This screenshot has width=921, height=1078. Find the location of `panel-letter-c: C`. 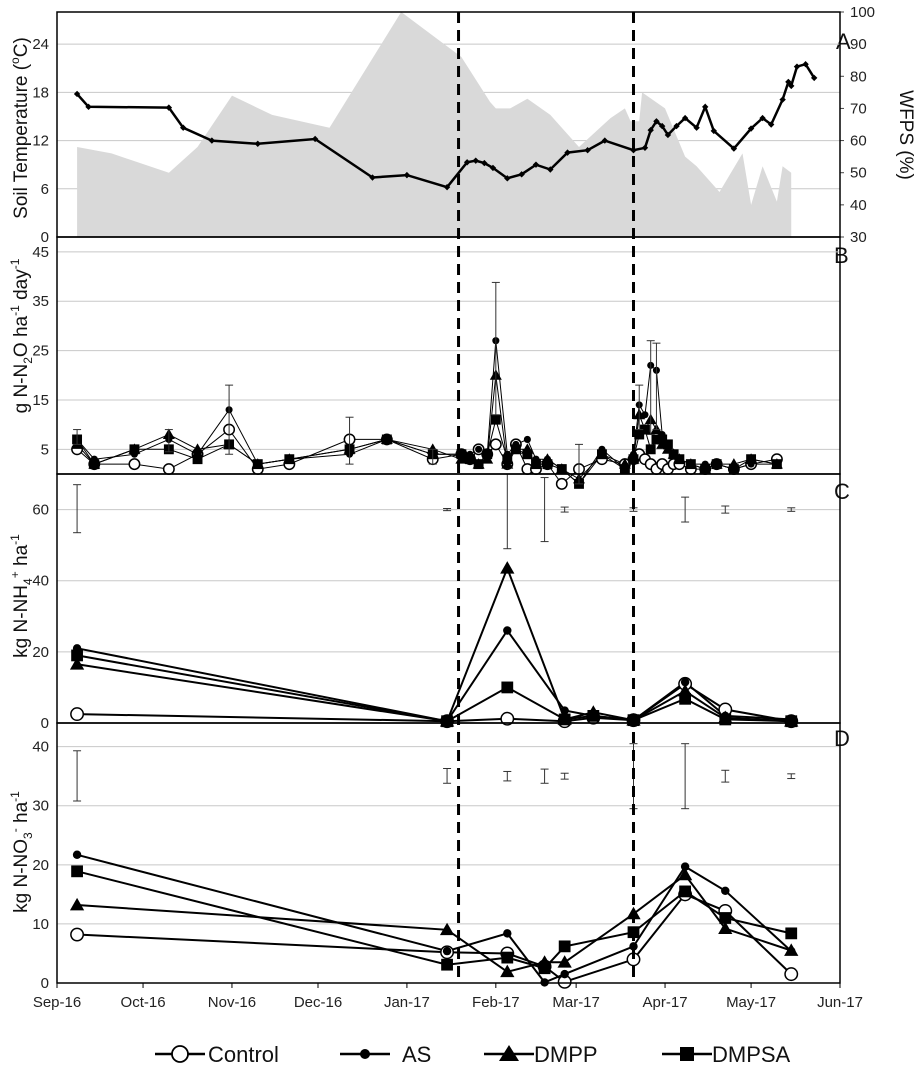

panel-letter-c: C is located at coordinates (842, 491).